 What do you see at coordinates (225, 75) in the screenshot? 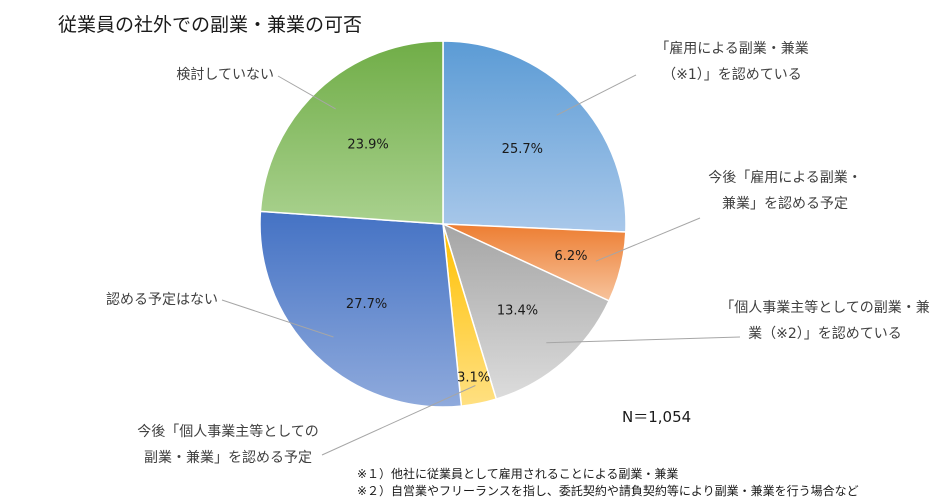
I see `slice-category-label: 検討していない` at bounding box center [225, 75].